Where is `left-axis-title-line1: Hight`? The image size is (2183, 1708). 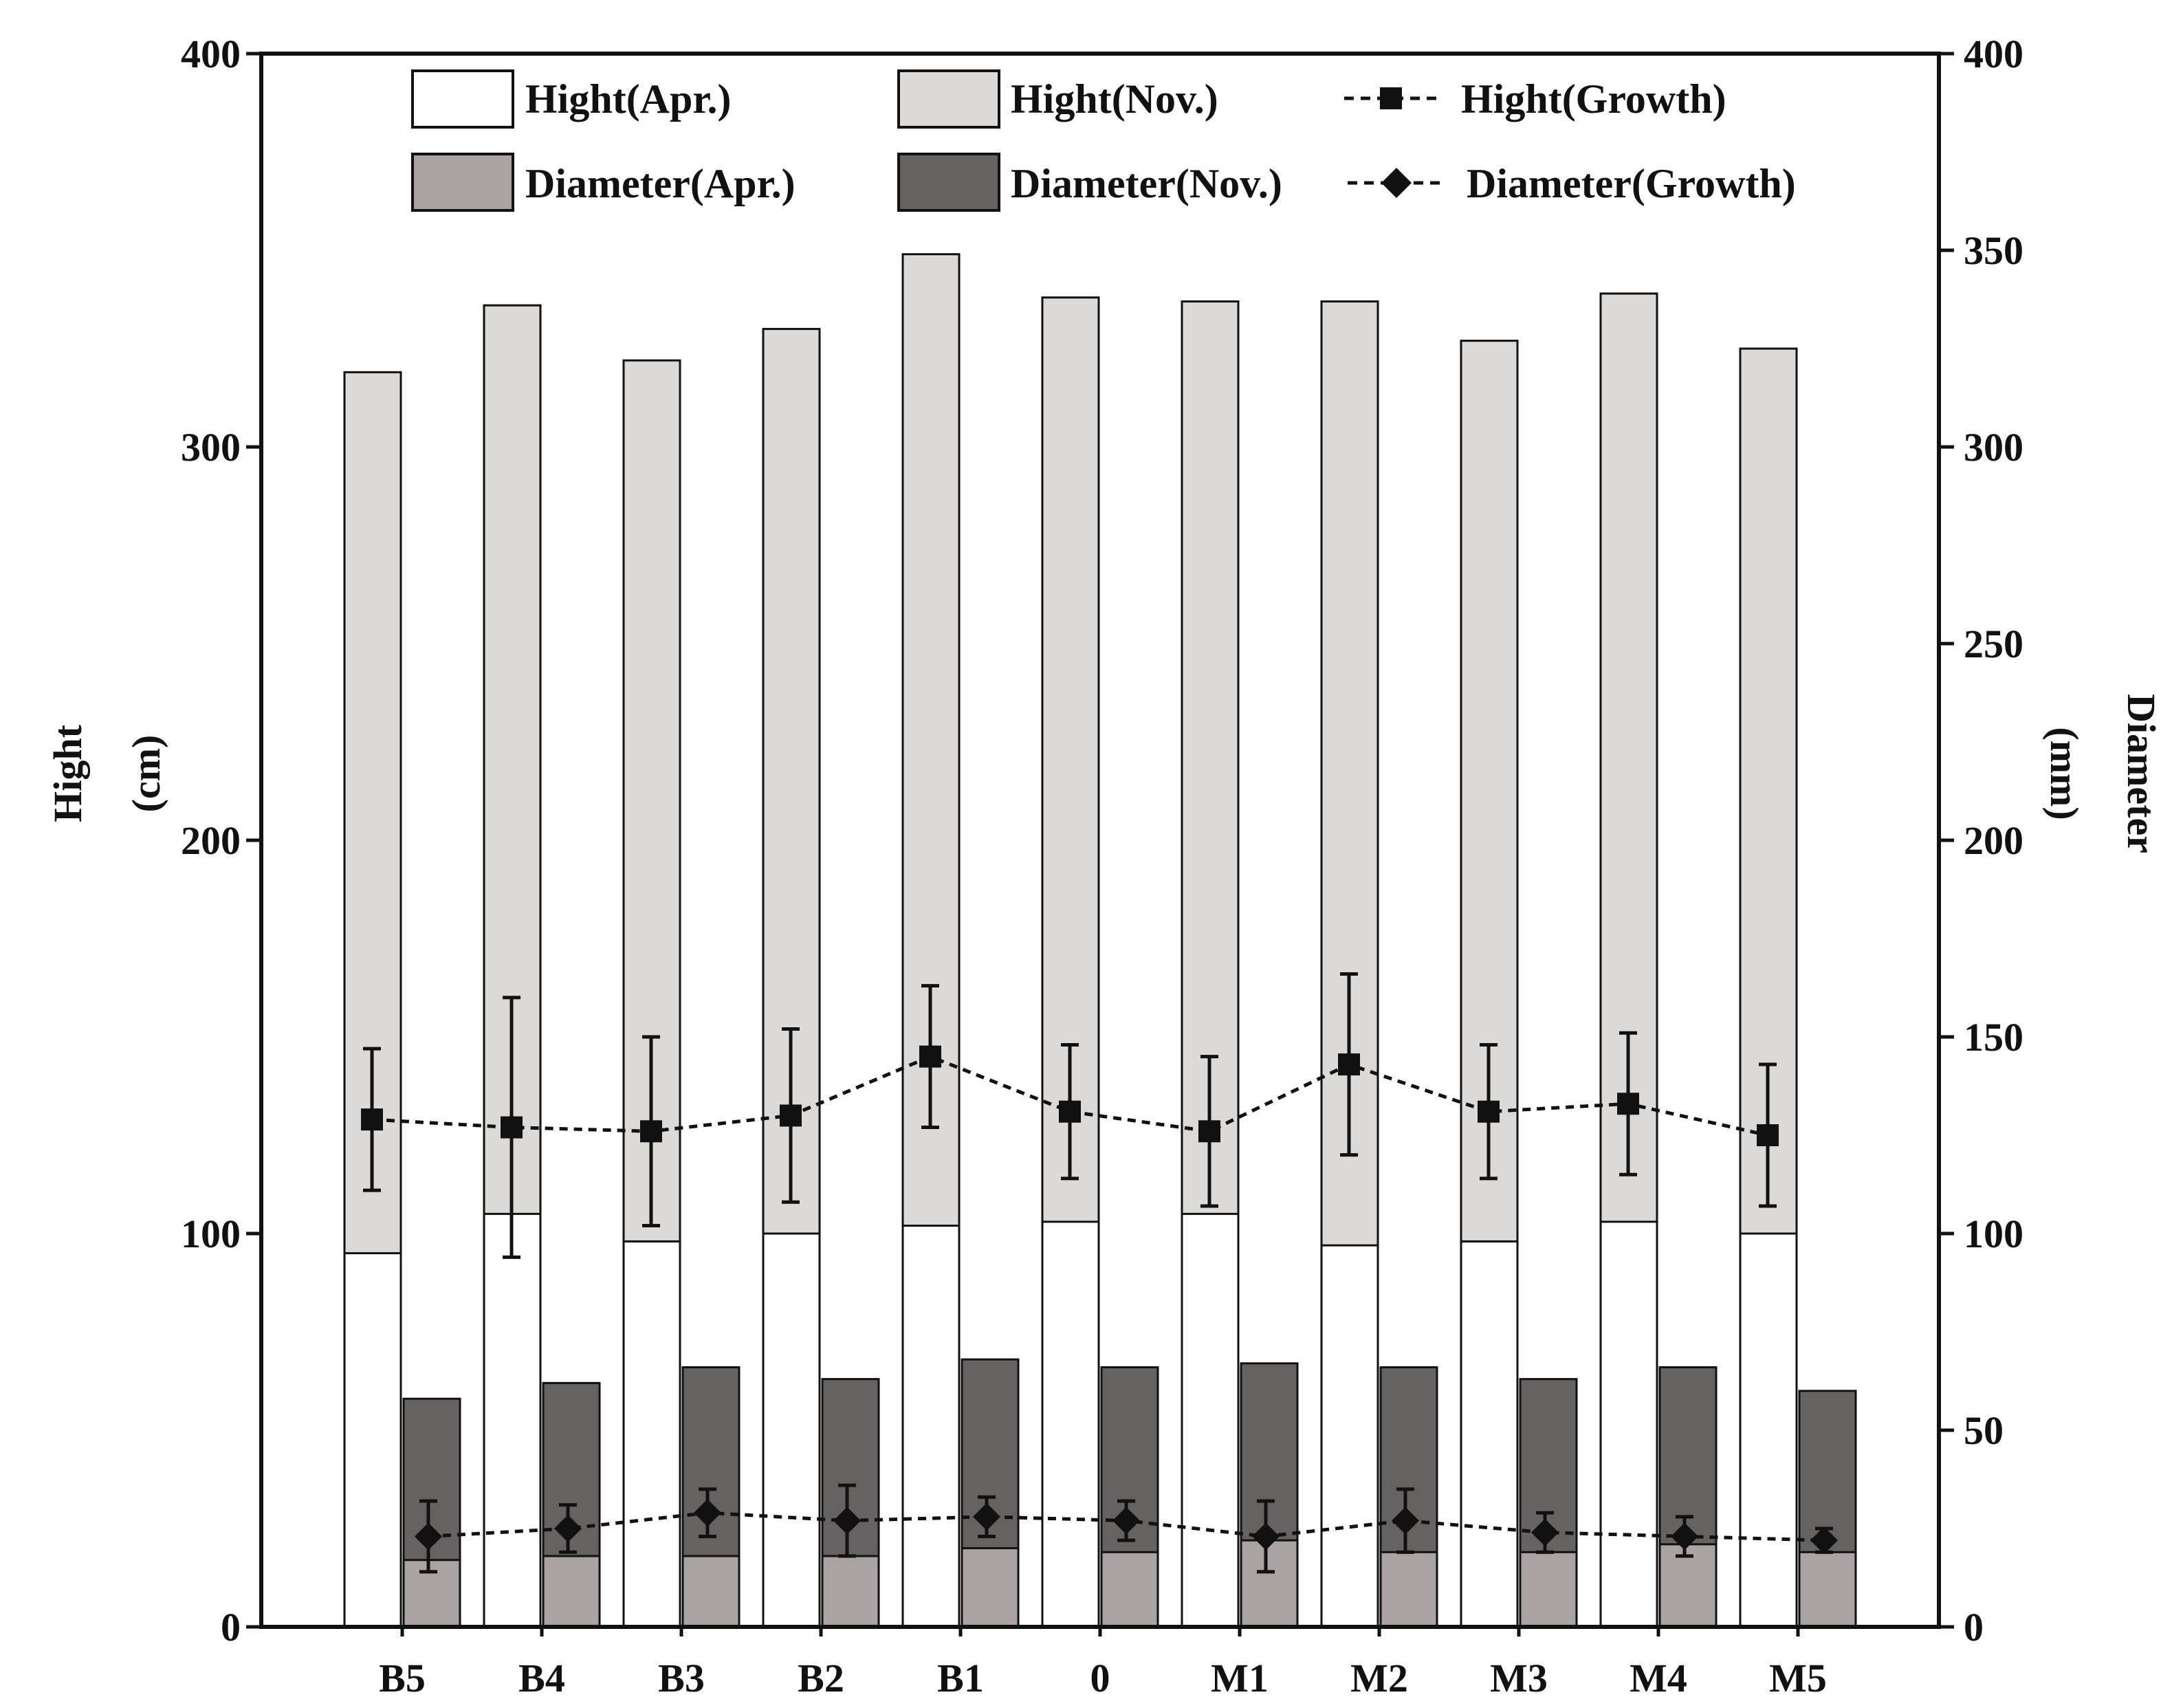
left-axis-title-line1: Hight is located at coordinates (67, 773).